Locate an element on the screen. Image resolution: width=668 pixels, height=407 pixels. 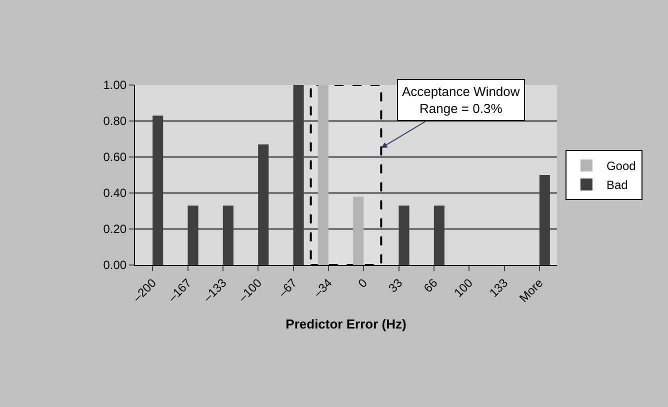
x-tick-label: –34 is located at coordinates (323, 288).